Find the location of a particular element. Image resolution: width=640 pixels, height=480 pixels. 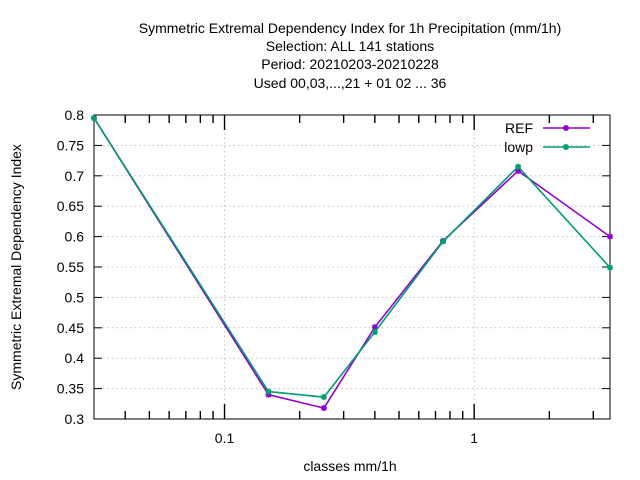

x-tick-label: 0.1 is located at coordinates (225, 438).